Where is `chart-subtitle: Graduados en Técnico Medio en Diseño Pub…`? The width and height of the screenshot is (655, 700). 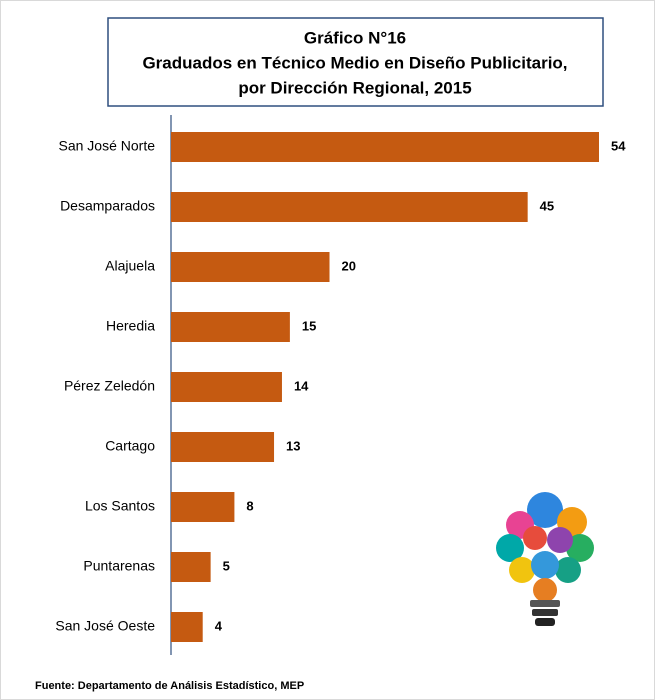 chart-subtitle: Graduados en Técnico Medio en Diseño Pub… is located at coordinates (354, 62).